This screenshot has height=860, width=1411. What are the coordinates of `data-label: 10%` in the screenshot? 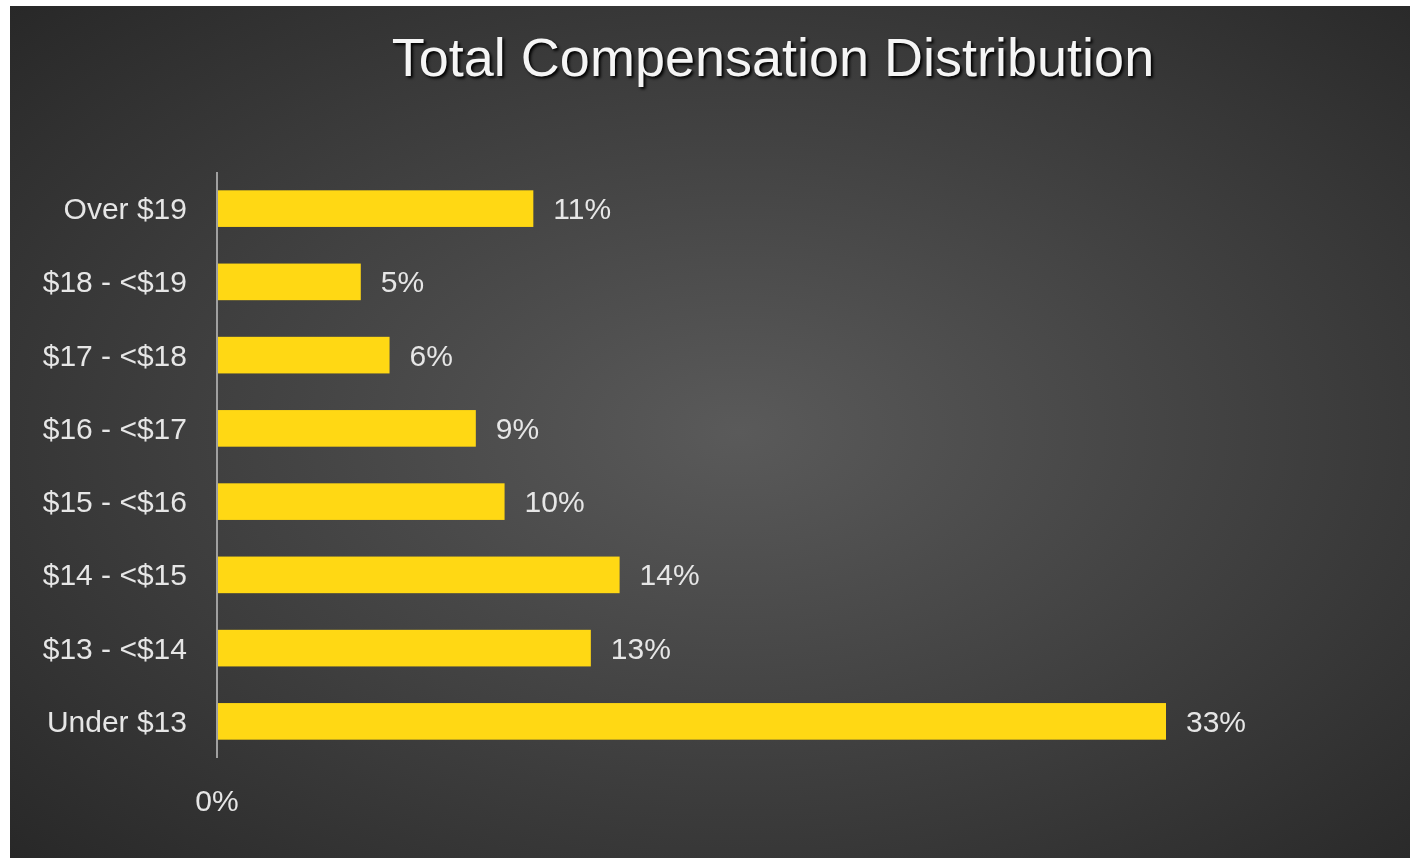 It's located at (554, 502).